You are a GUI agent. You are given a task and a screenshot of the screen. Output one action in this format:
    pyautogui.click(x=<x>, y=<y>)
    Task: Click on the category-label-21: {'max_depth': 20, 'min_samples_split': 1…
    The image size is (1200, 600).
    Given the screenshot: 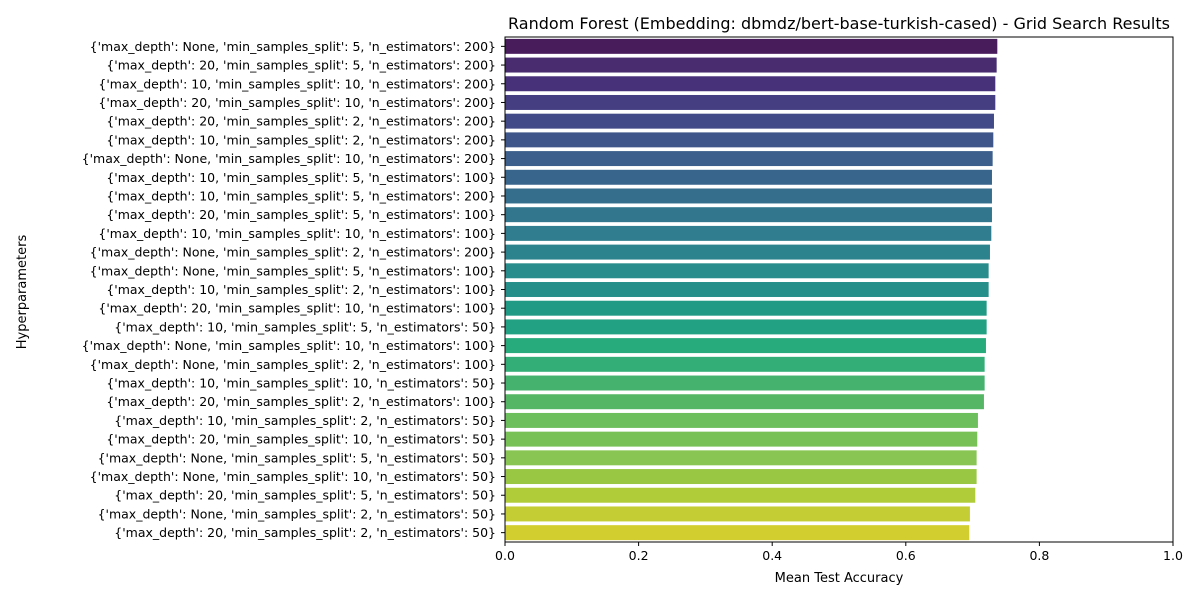 What is the action you would take?
    pyautogui.click(x=301, y=439)
    